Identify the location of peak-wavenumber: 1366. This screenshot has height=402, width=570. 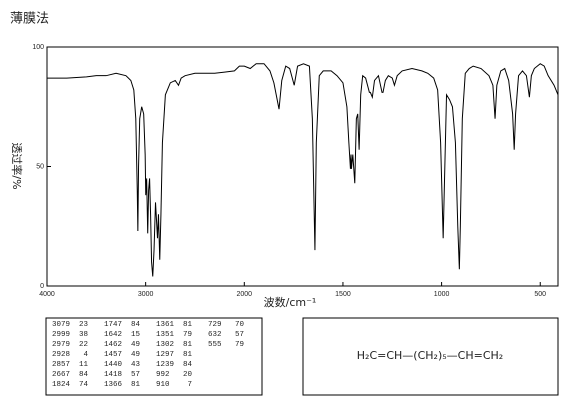
(113, 385).